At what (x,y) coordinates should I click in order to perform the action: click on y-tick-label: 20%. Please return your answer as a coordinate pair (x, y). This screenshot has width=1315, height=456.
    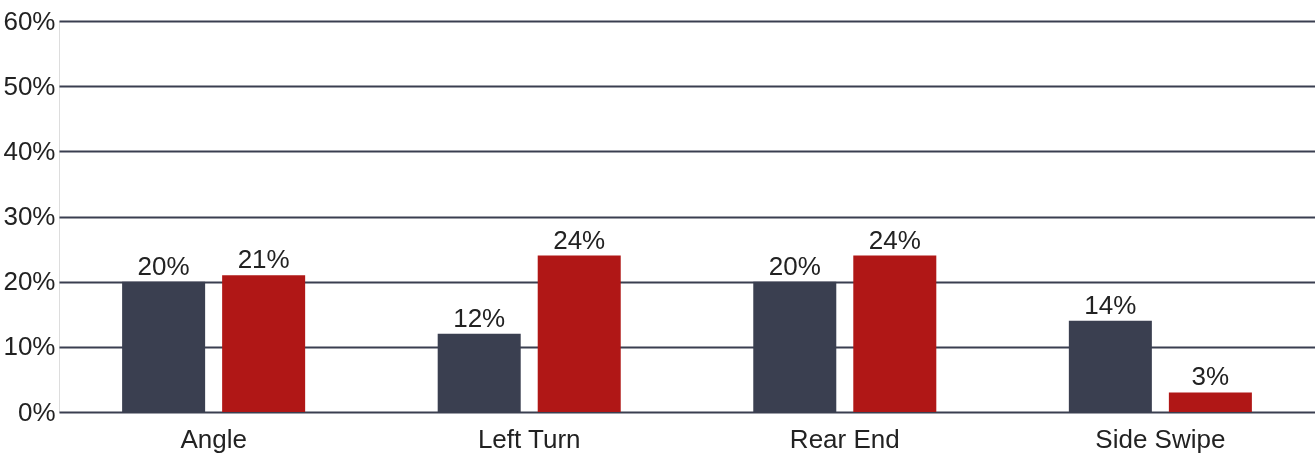
    Looking at the image, I should click on (29, 281).